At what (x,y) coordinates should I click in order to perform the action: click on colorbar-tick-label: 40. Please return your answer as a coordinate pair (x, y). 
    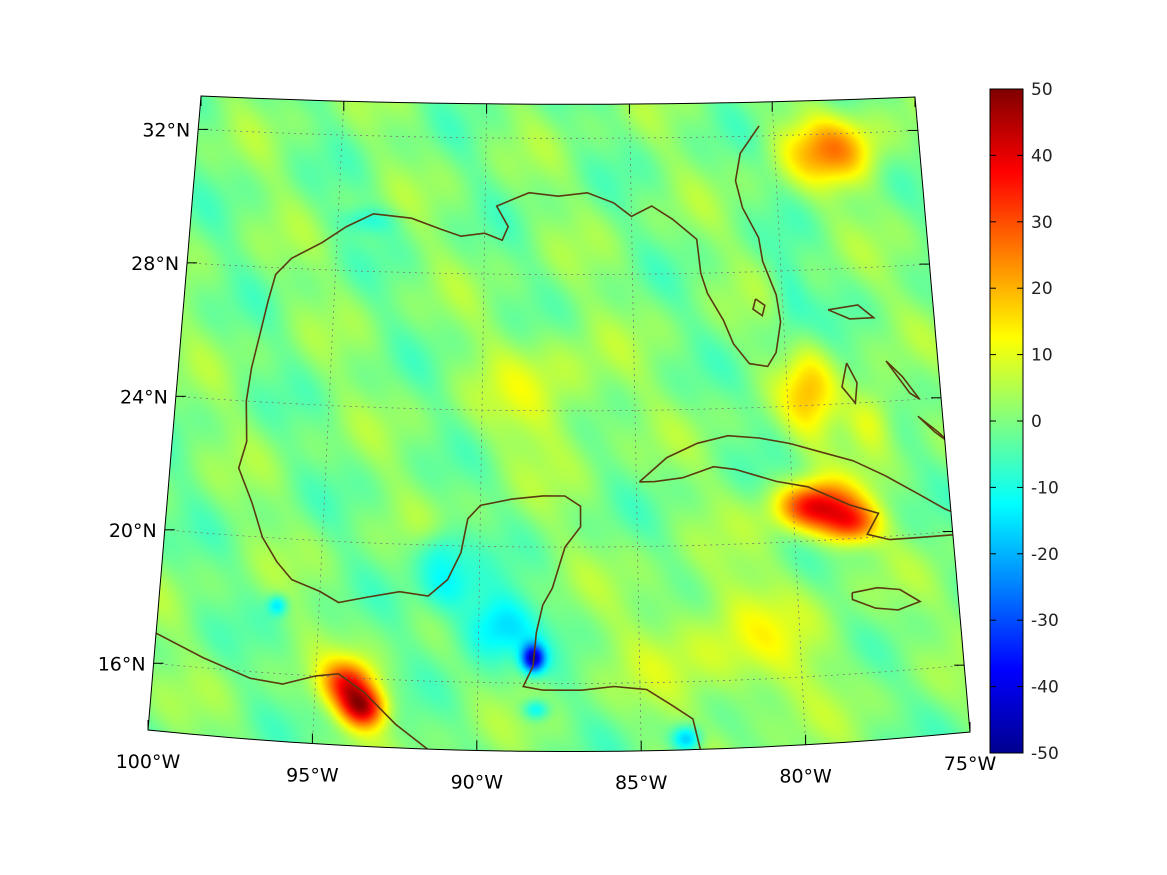
    Looking at the image, I should click on (1042, 156).